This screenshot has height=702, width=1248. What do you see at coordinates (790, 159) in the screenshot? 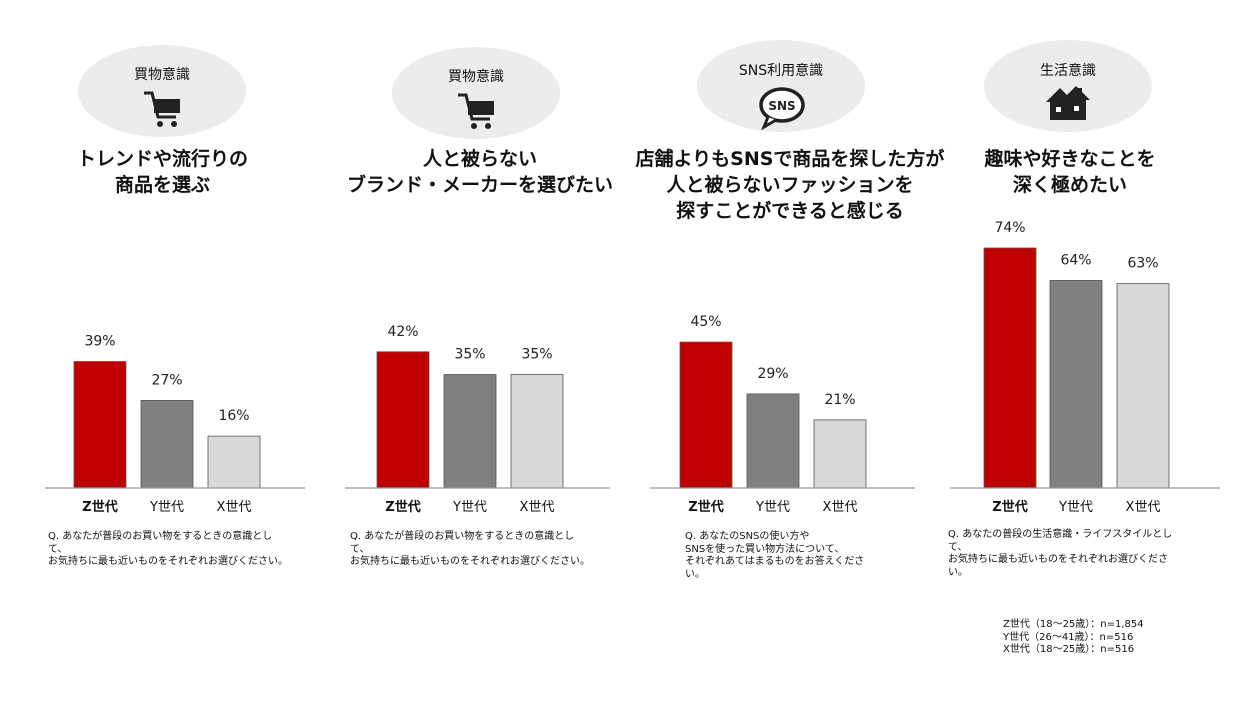
I see `headline-line: 店舗よりもSNSで商品を探した方が` at bounding box center [790, 159].